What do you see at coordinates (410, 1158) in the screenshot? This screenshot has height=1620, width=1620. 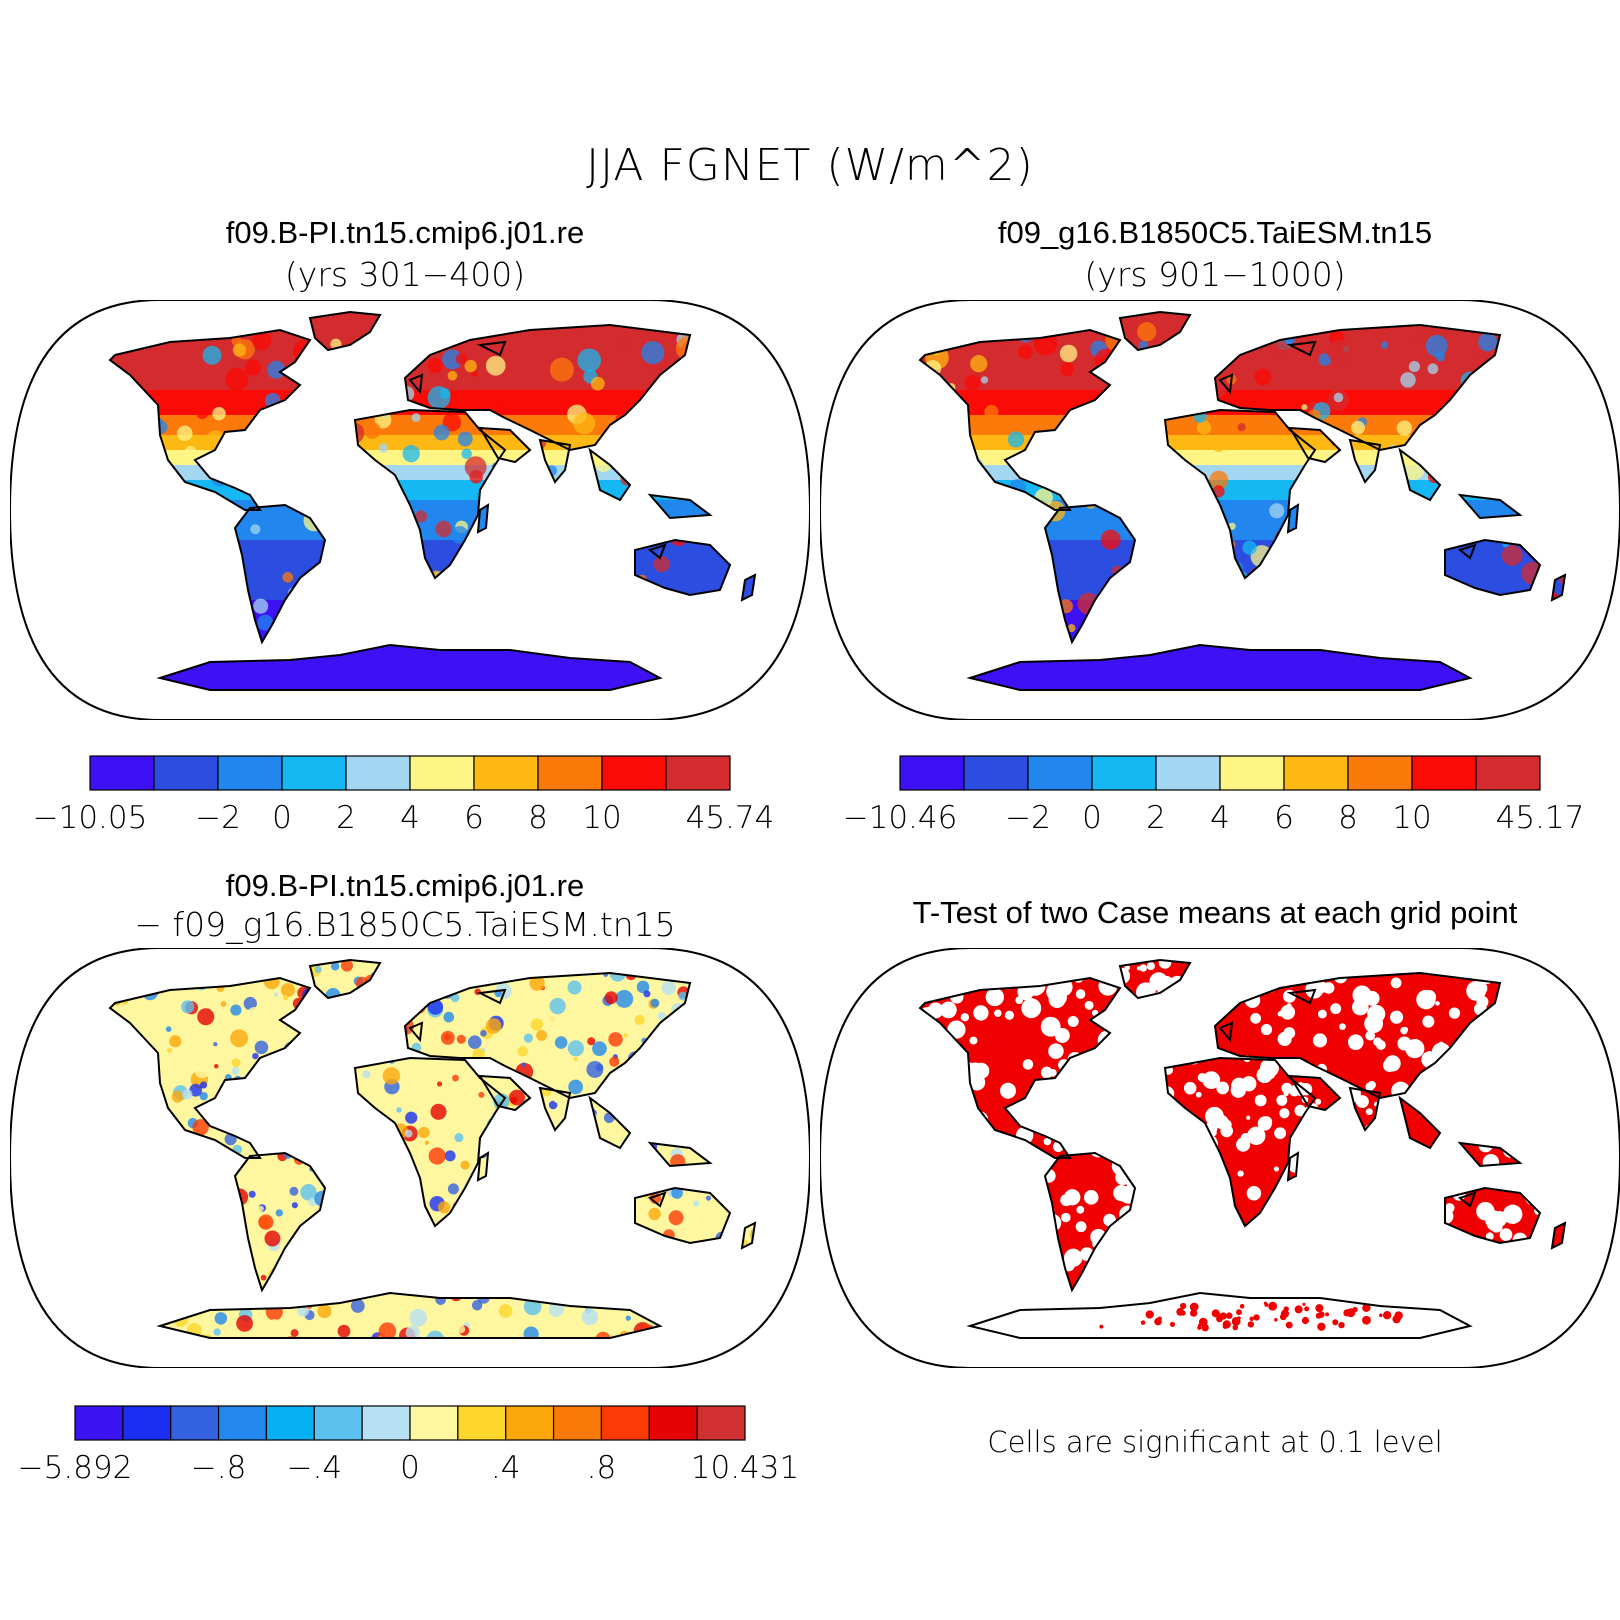 I see `map-panel-difference` at bounding box center [410, 1158].